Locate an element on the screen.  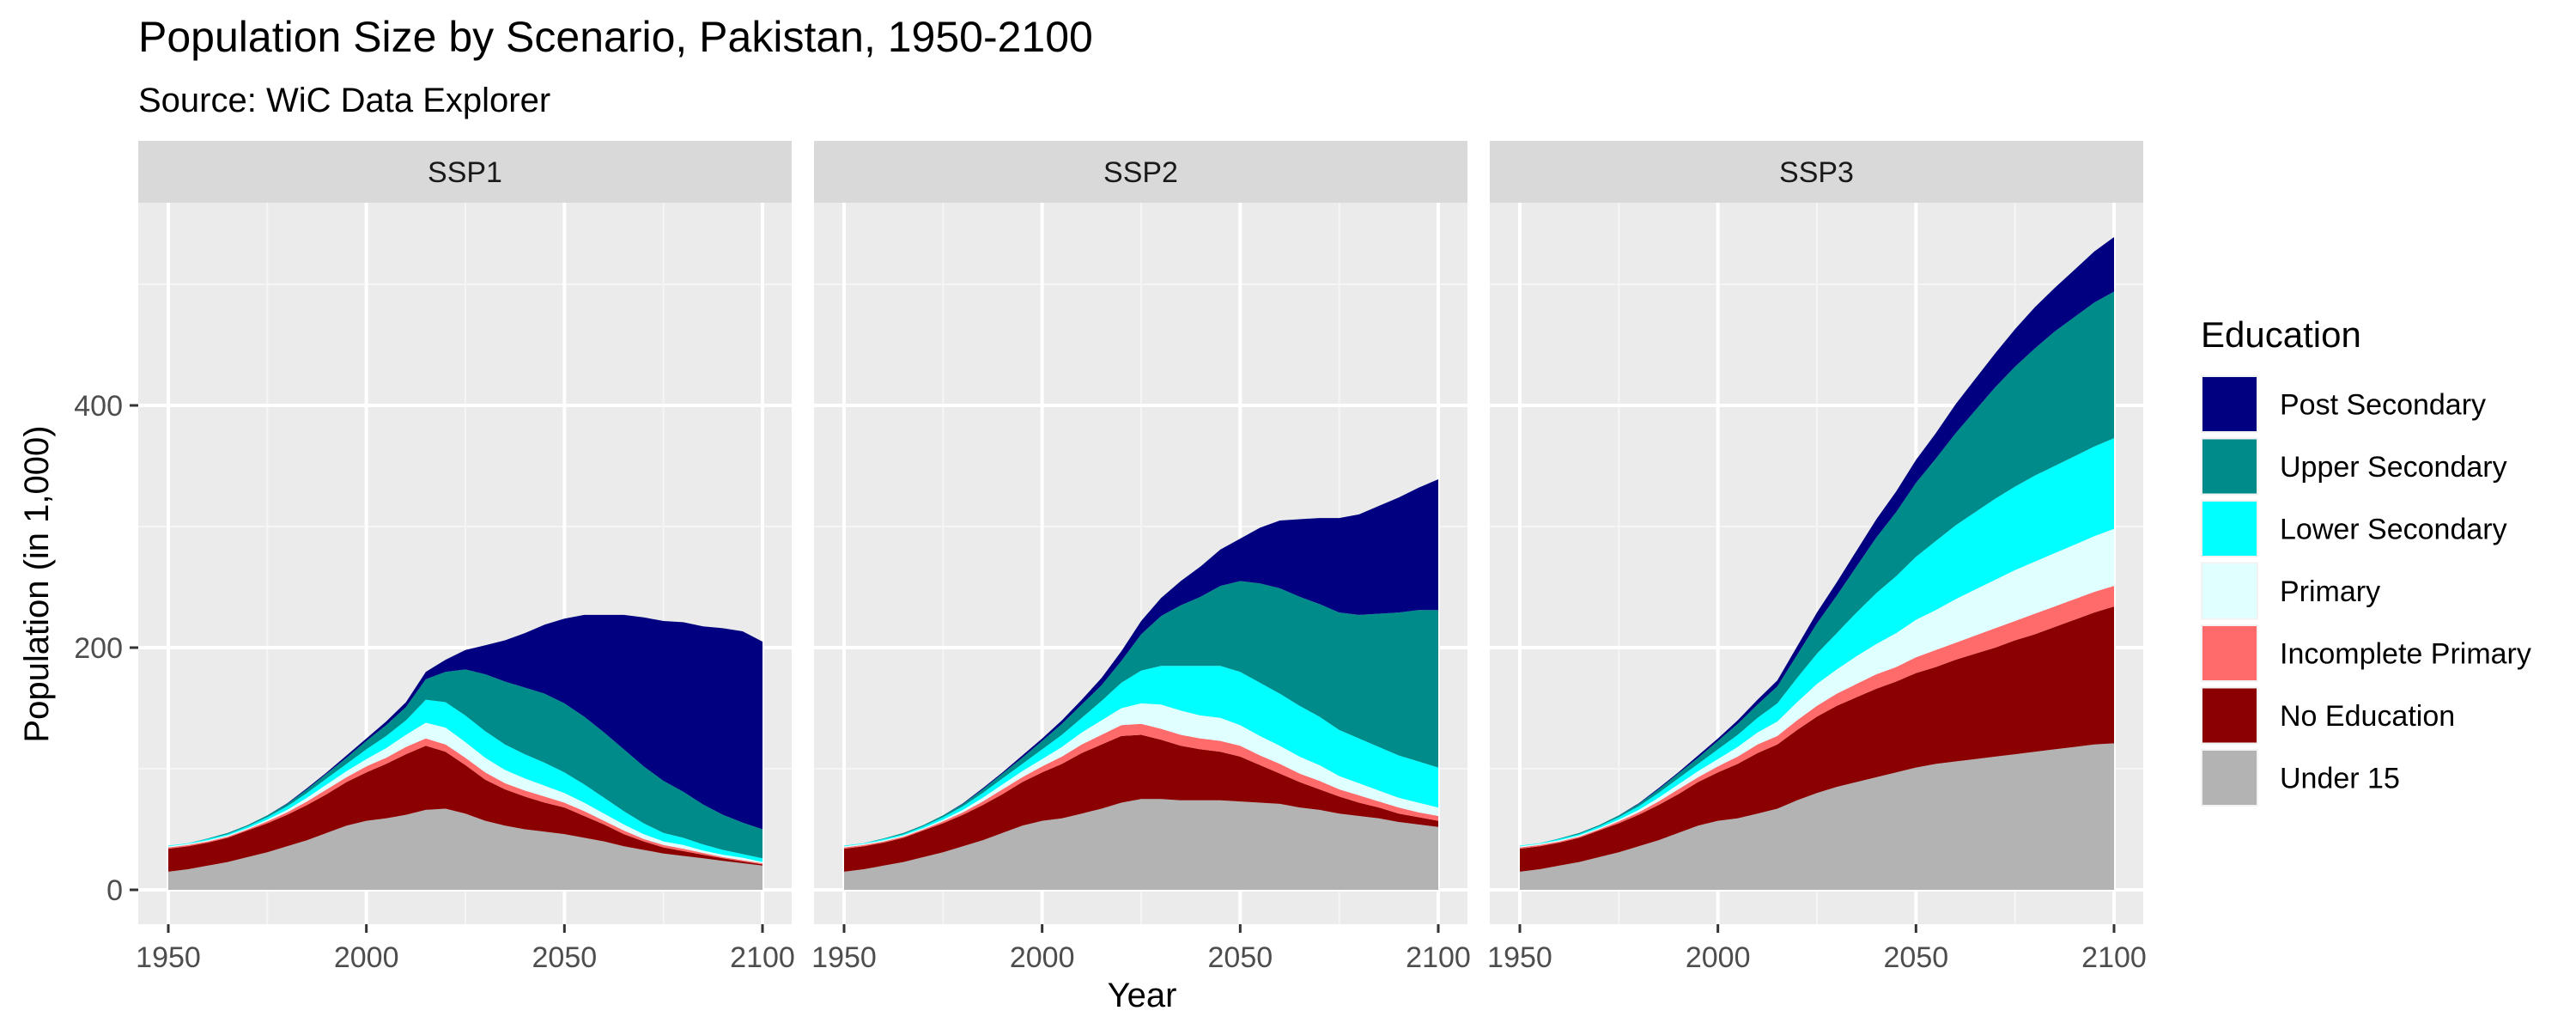
y-axis-label: Population (in 1,000) is located at coordinates (37, 583).